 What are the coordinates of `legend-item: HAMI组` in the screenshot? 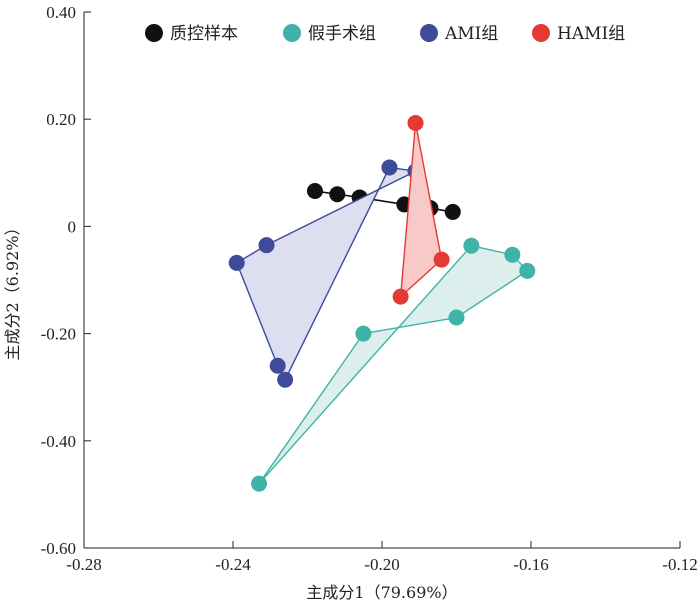 It's located at (578, 34).